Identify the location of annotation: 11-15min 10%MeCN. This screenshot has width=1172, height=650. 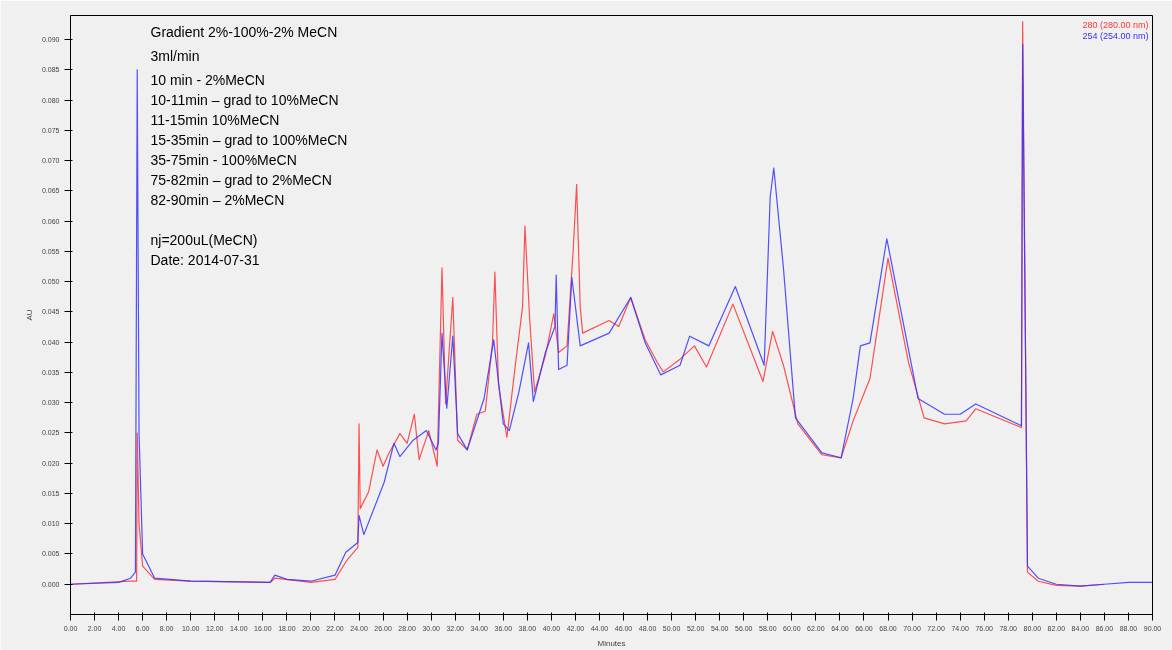
(215, 119).